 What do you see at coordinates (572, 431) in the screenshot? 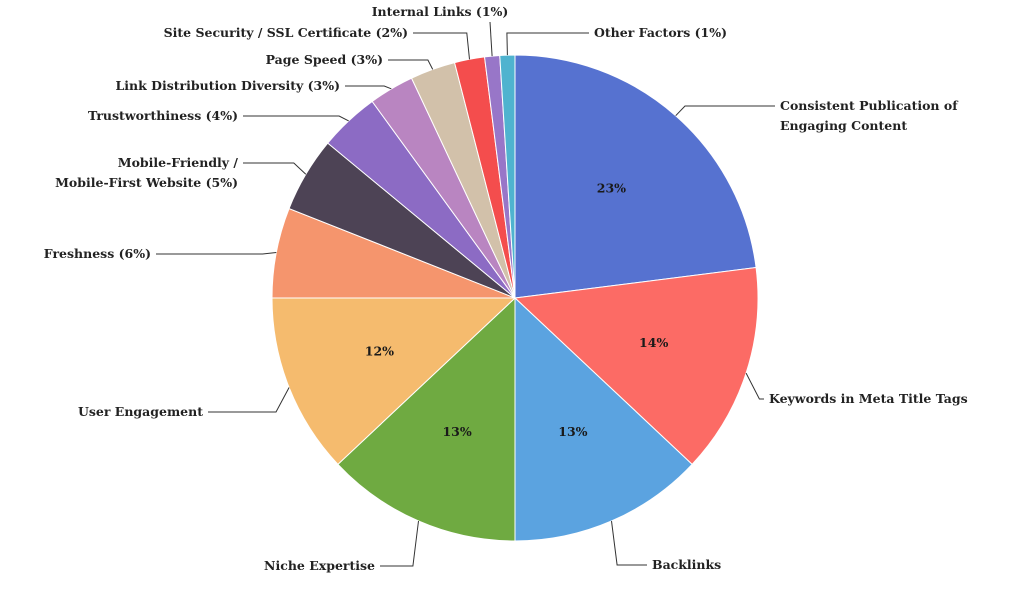
I see `slice-value-label-backlinks: 13%` at bounding box center [572, 431].